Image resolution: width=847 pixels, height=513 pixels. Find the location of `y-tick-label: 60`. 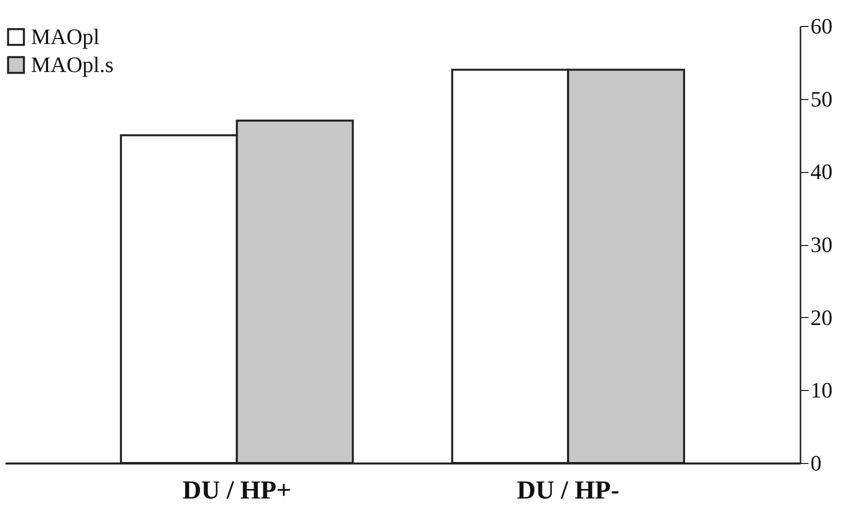

y-tick-label: 60 is located at coordinates (821, 26).